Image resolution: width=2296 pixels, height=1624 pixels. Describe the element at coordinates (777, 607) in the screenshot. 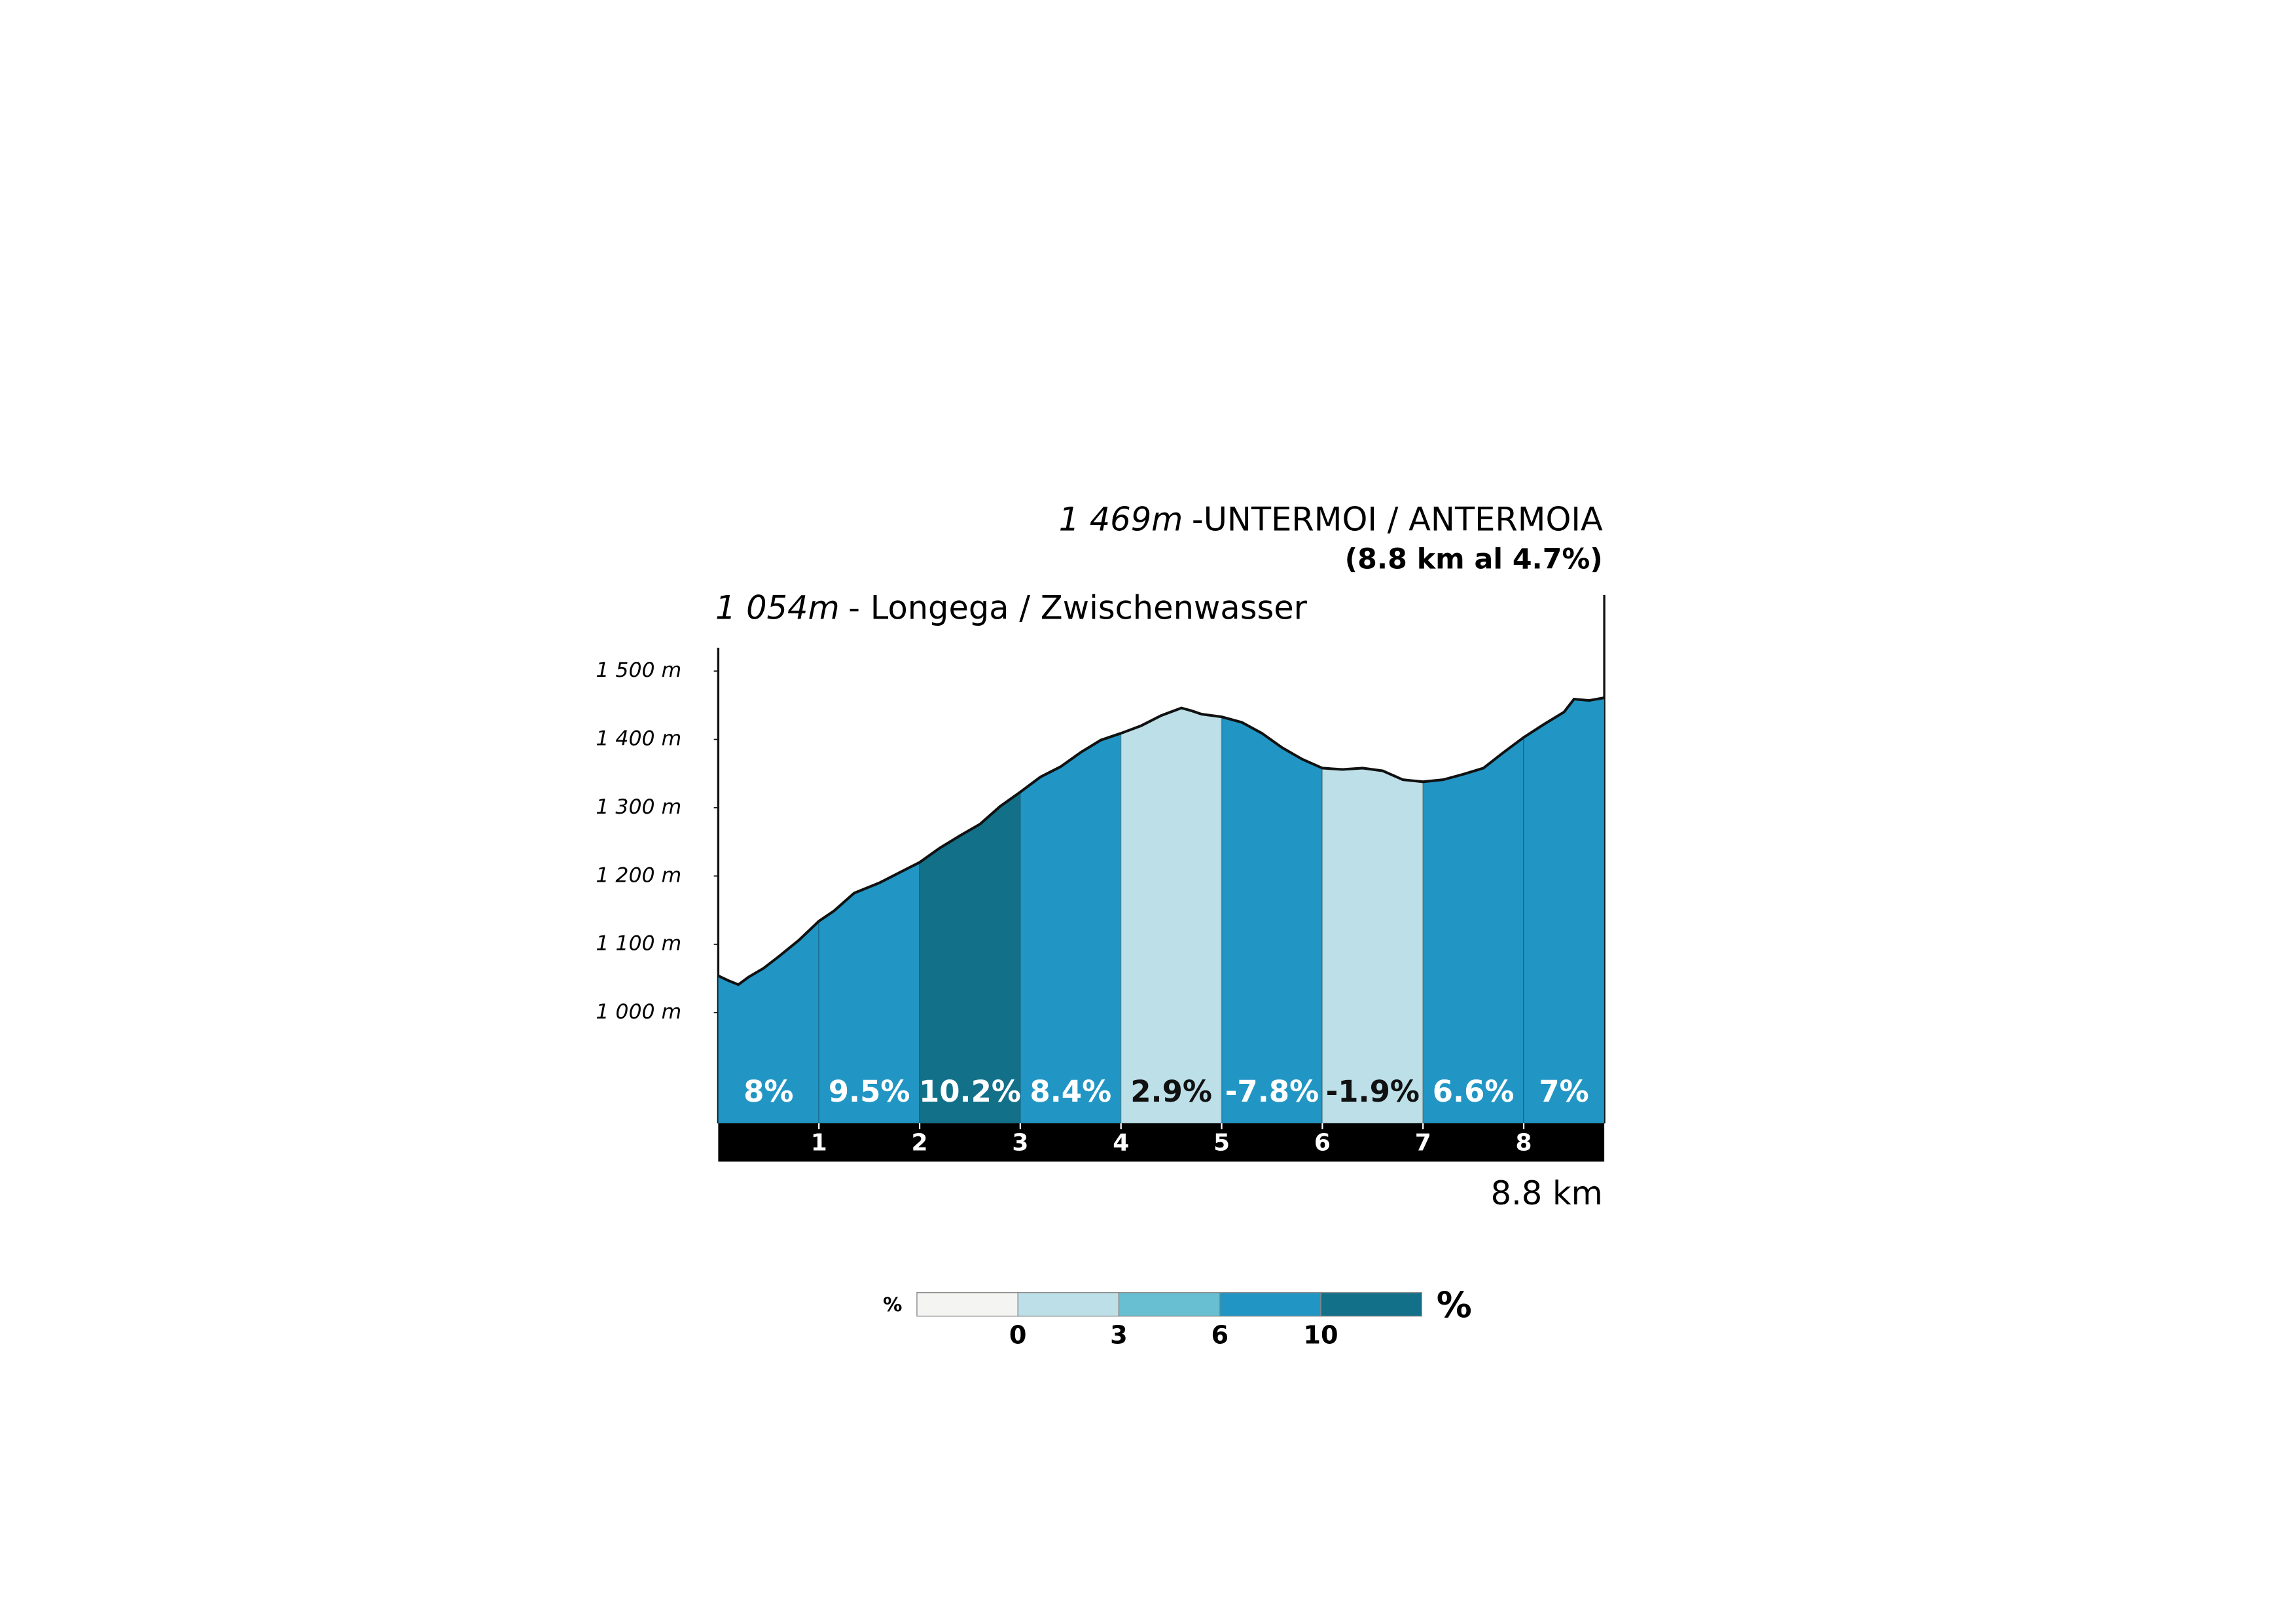

I see `start-altitude: 1 054m` at that location.